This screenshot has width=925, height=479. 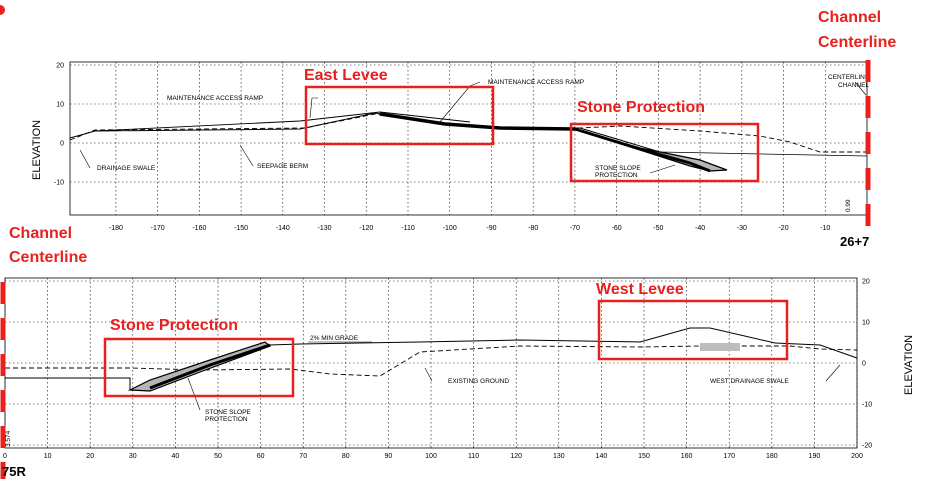 I want to click on stone-protection-bottom-label: Stone Protection, so click(x=174, y=325).